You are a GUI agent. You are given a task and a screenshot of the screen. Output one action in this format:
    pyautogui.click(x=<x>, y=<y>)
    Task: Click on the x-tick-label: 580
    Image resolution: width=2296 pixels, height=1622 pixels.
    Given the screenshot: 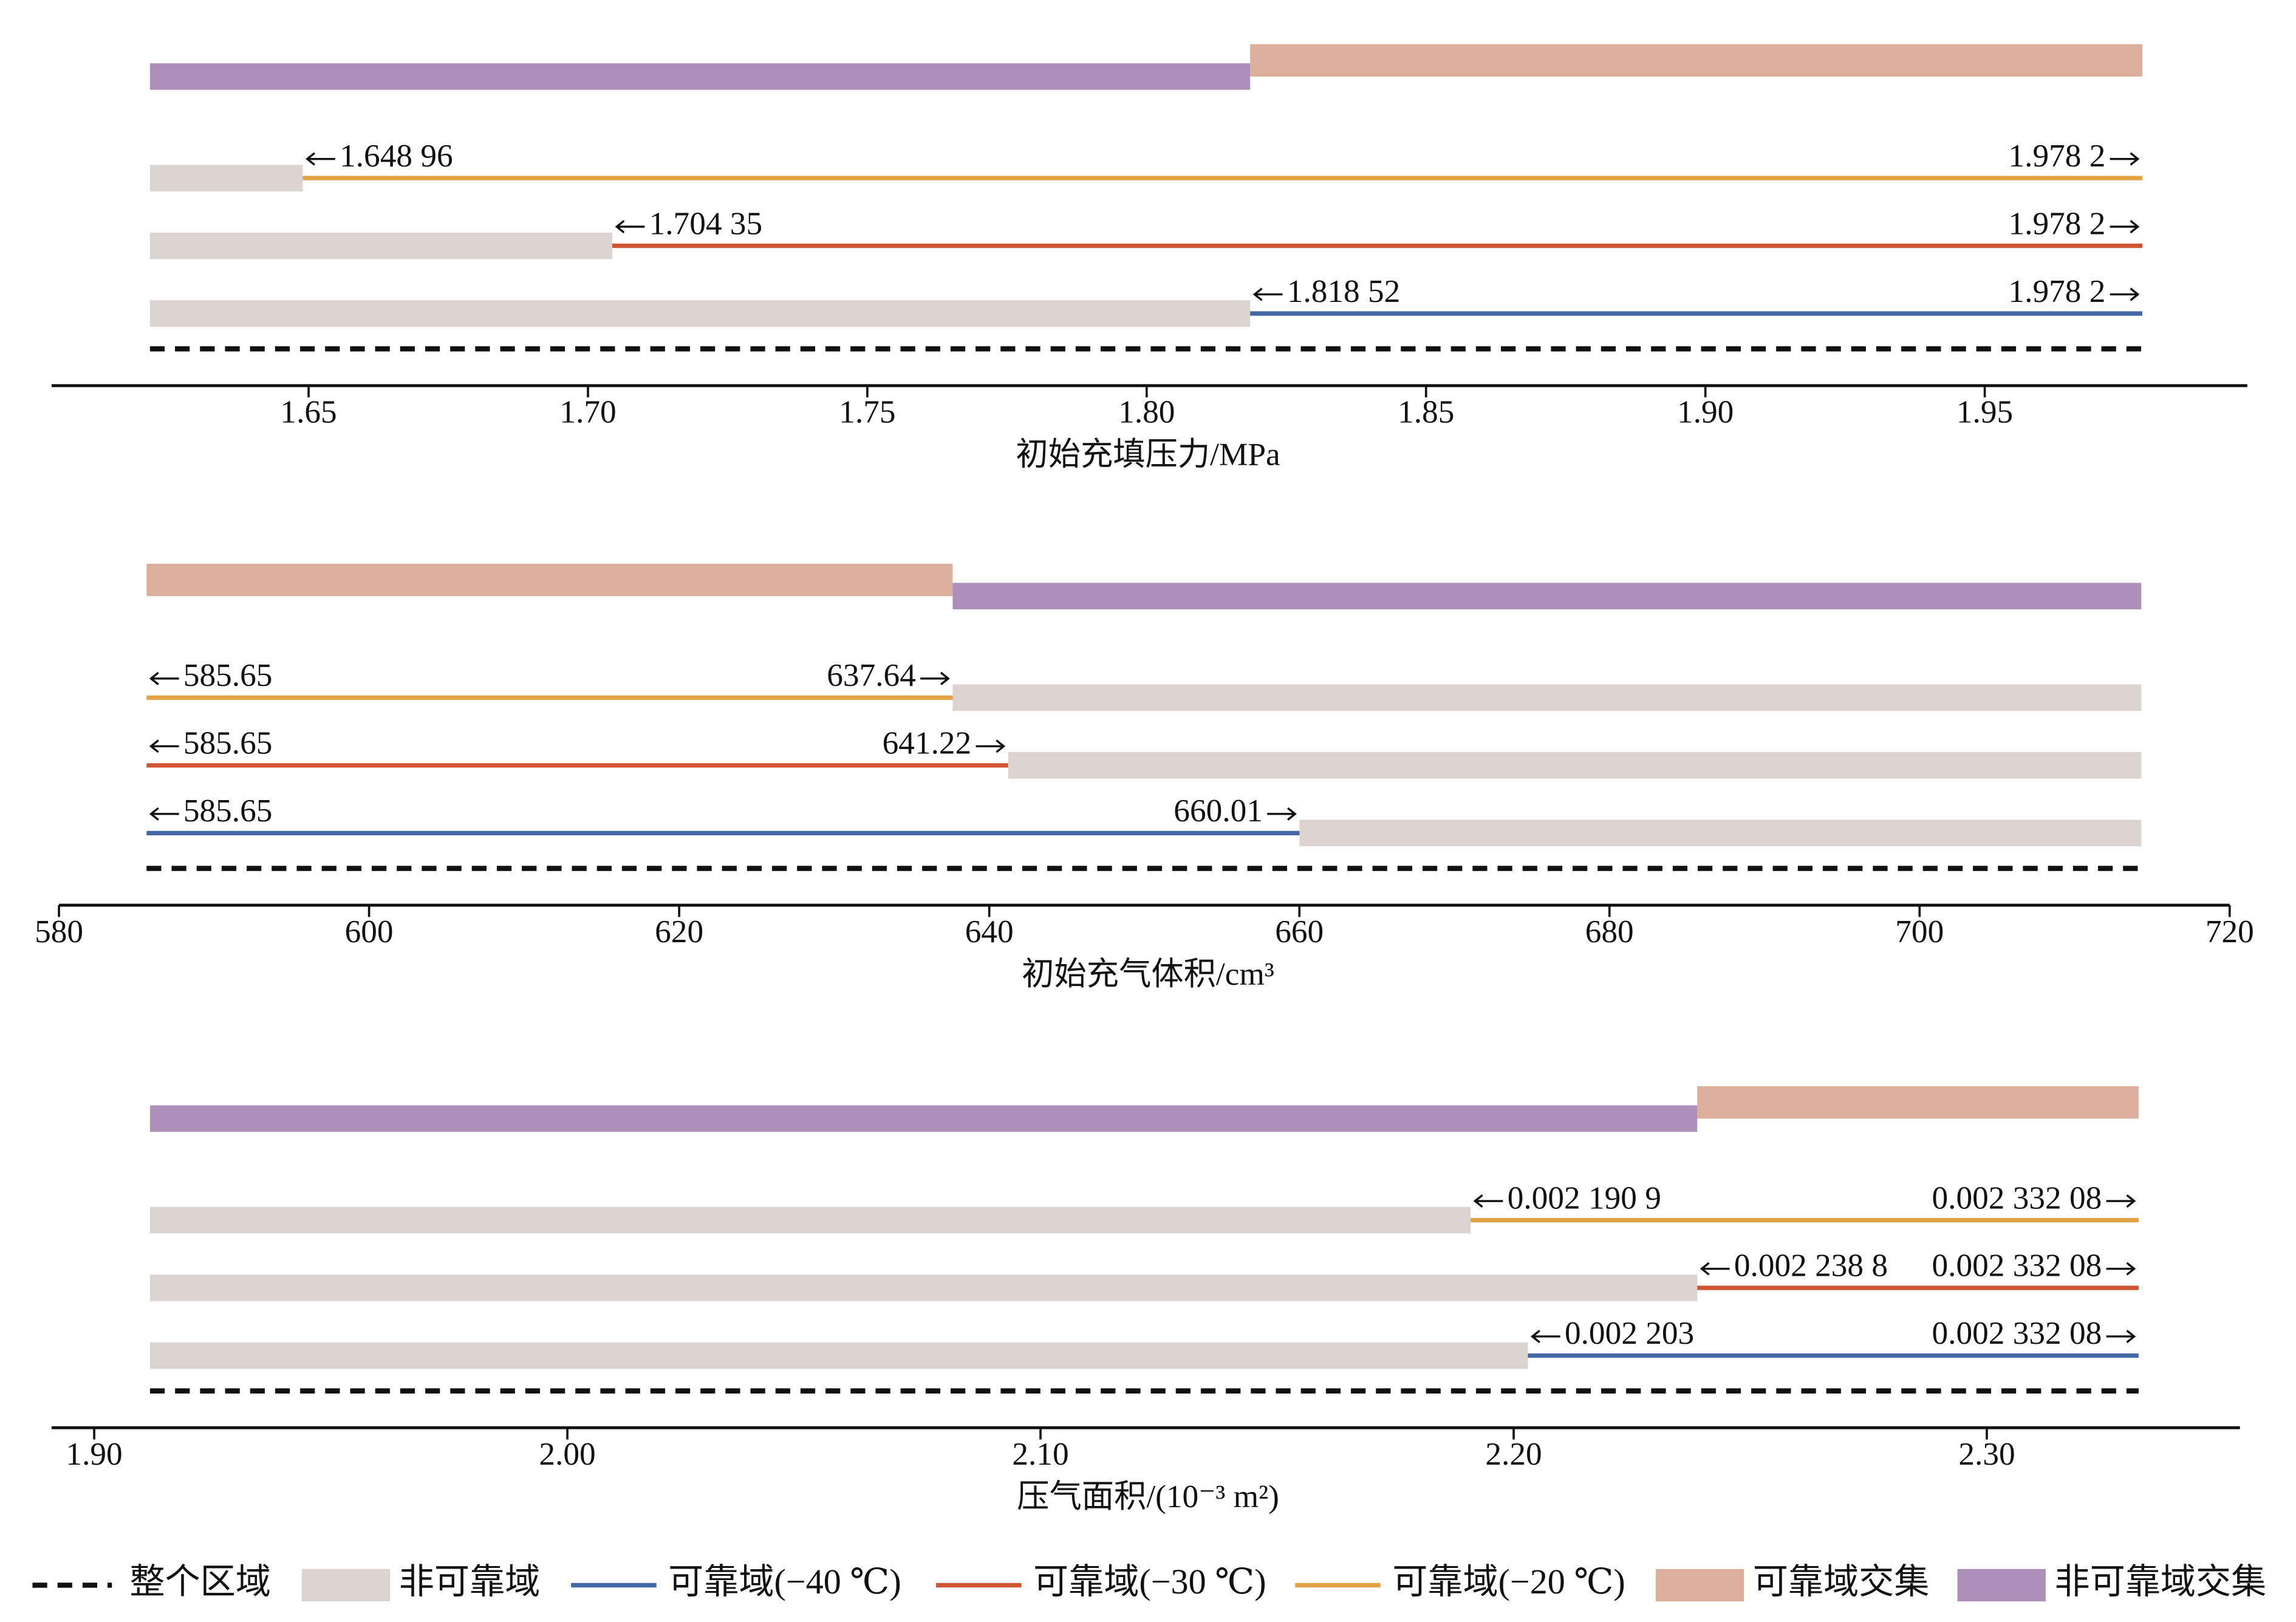 What is the action you would take?
    pyautogui.click(x=59, y=932)
    